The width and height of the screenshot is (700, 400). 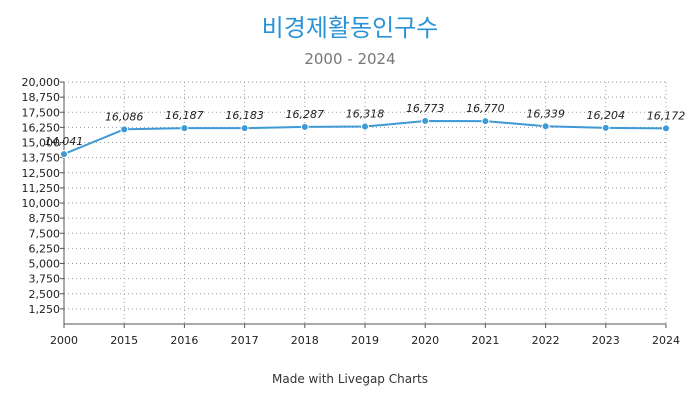 I want to click on x-tick-label: 2000, so click(x=64, y=340).